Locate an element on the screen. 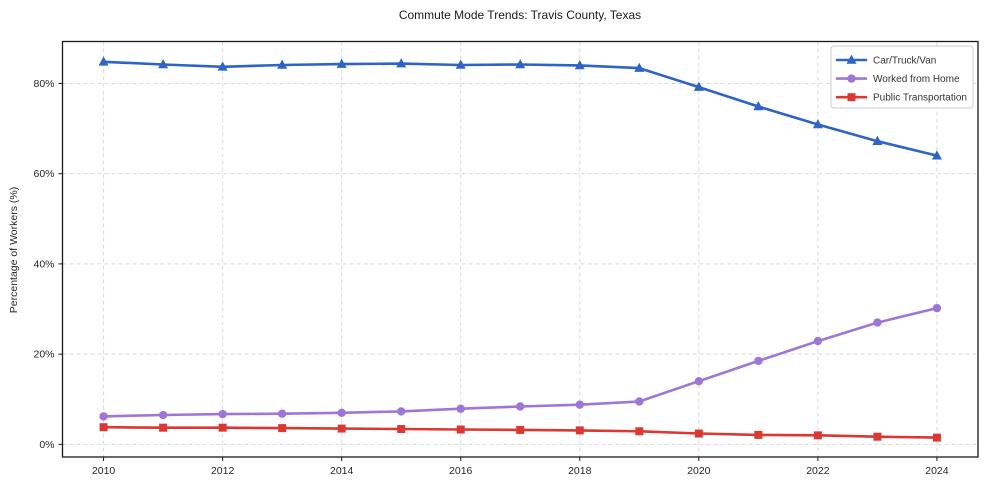 Image resolution: width=990 pixels, height=490 pixels. y-tick-label: 40% is located at coordinates (43, 264).